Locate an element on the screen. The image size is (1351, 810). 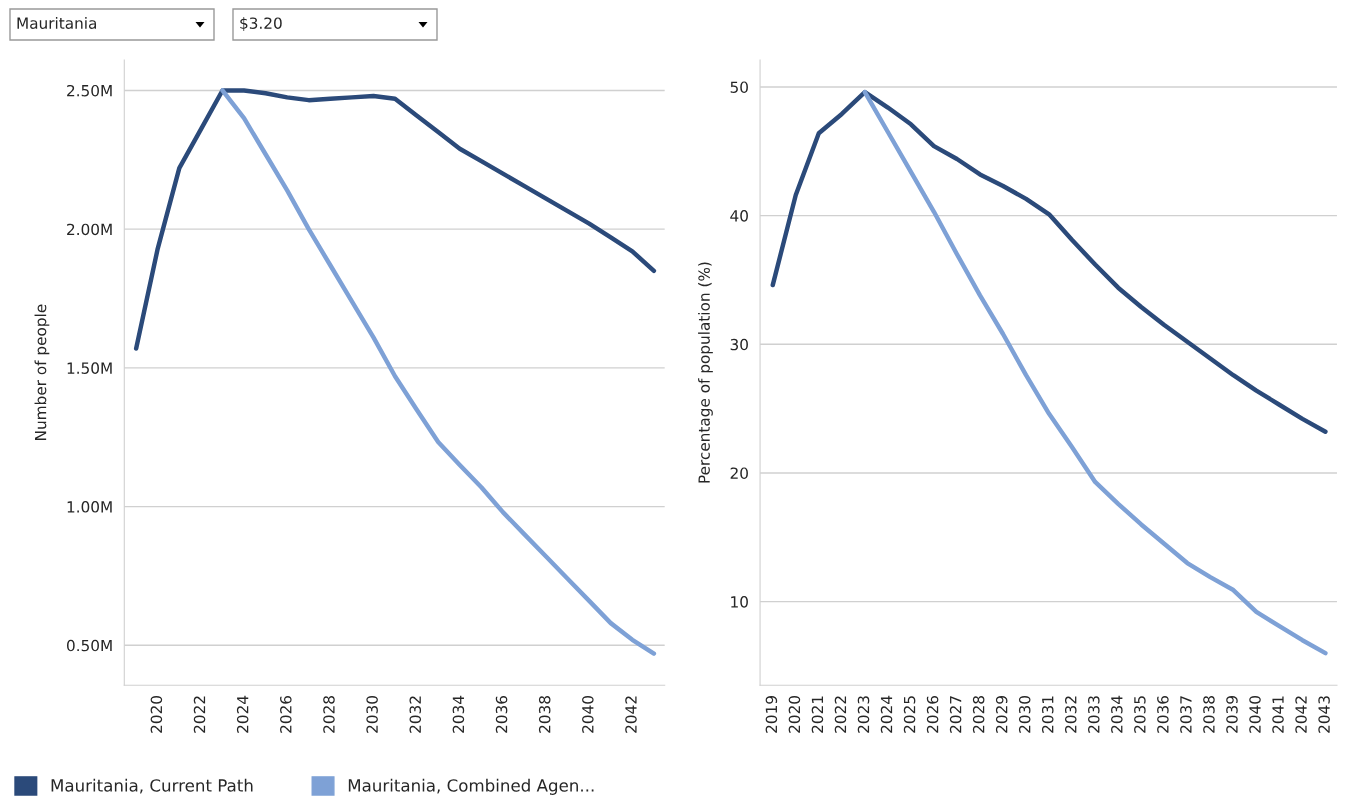
x-tick-label: 2043 is located at coordinates (1324, 714).